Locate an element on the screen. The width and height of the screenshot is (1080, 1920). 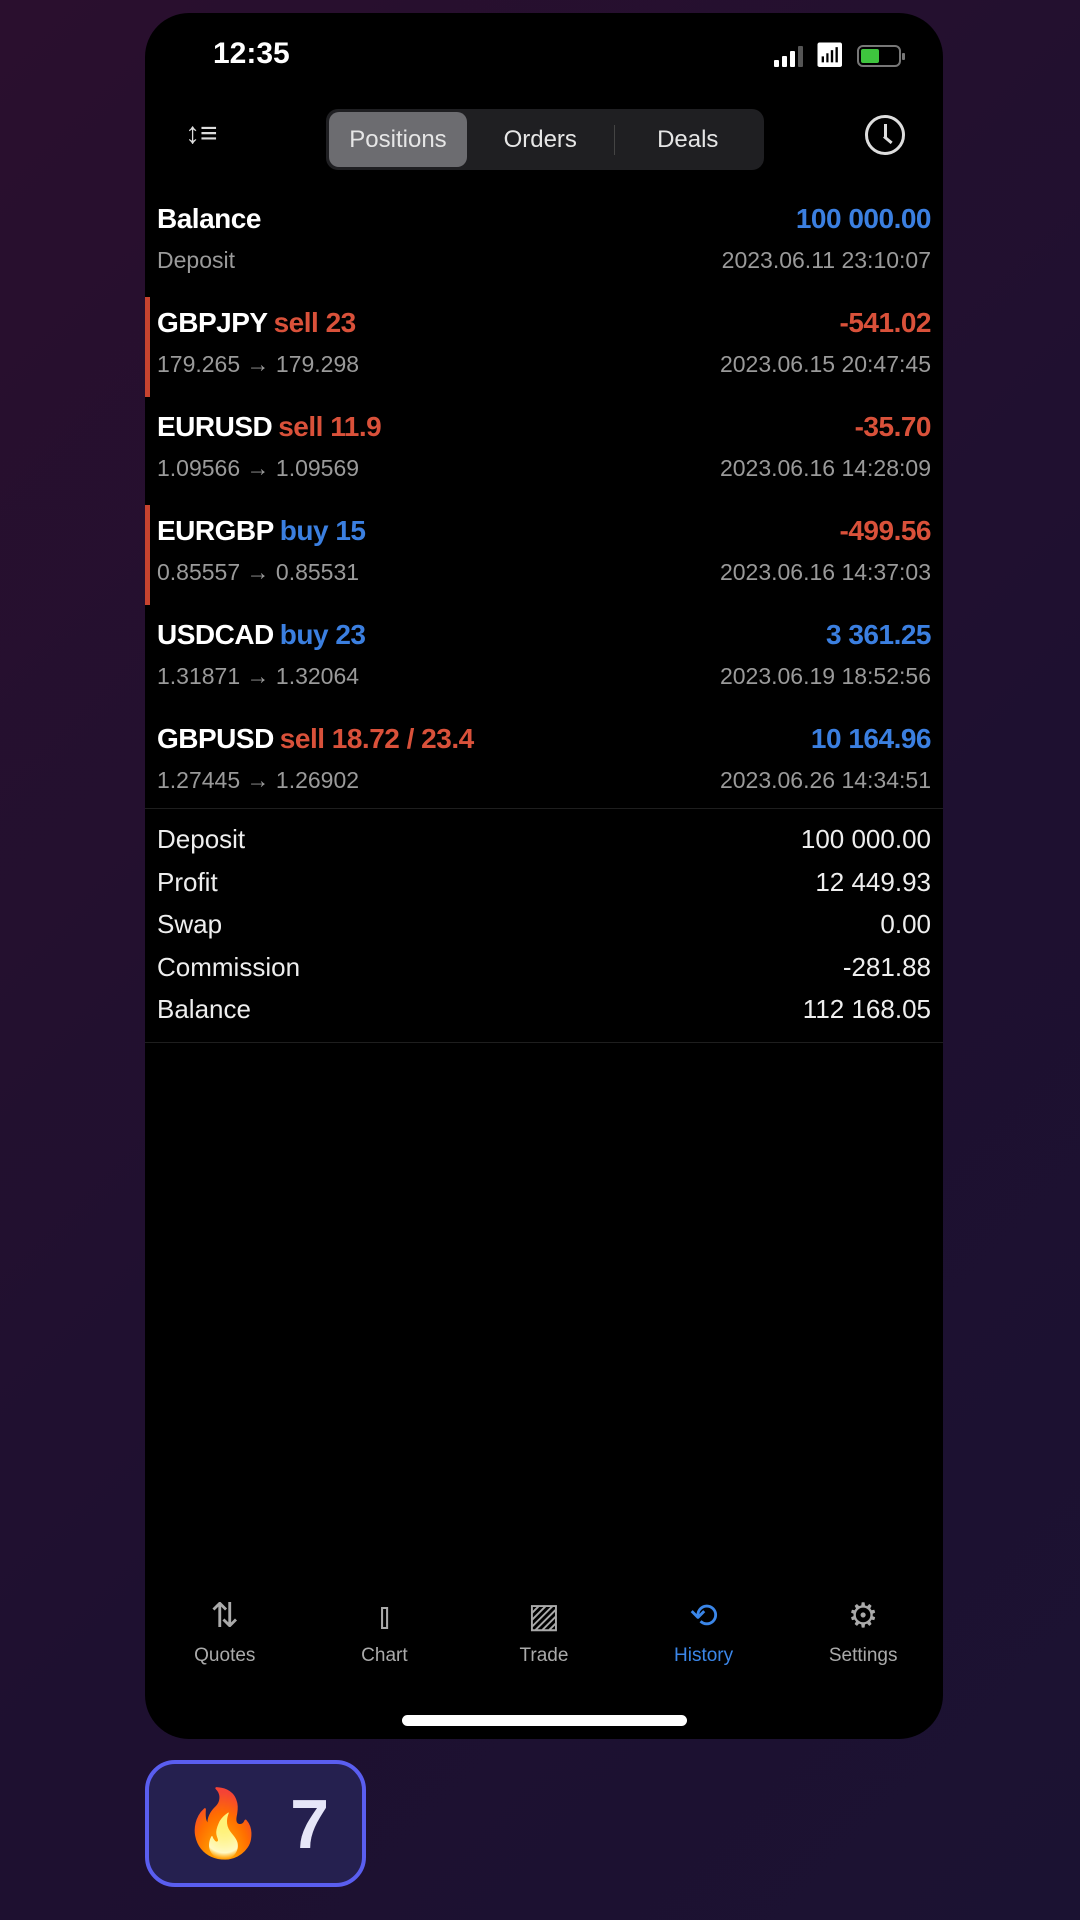
status-icons: 📶︎ is located at coordinates (839, 55).